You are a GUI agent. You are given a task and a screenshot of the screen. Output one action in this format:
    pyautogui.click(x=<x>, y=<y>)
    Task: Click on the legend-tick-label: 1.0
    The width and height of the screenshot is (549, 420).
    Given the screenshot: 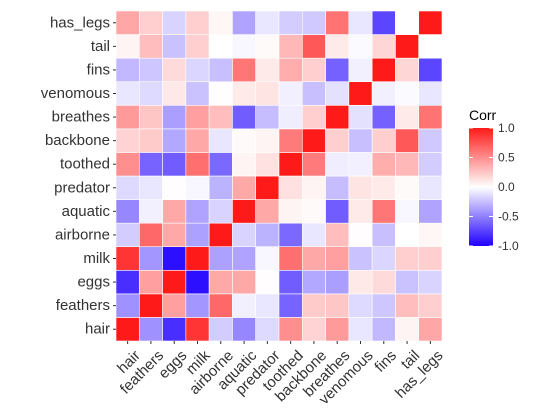 What is the action you would take?
    pyautogui.click(x=506, y=128)
    